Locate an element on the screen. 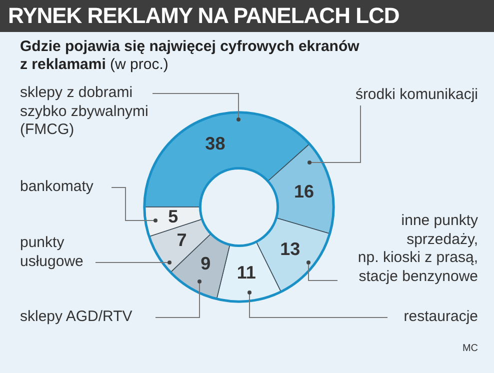 Image resolution: width=494 pixels, height=373 pixels. slice-label: środki komunikacji is located at coordinates (416, 95).